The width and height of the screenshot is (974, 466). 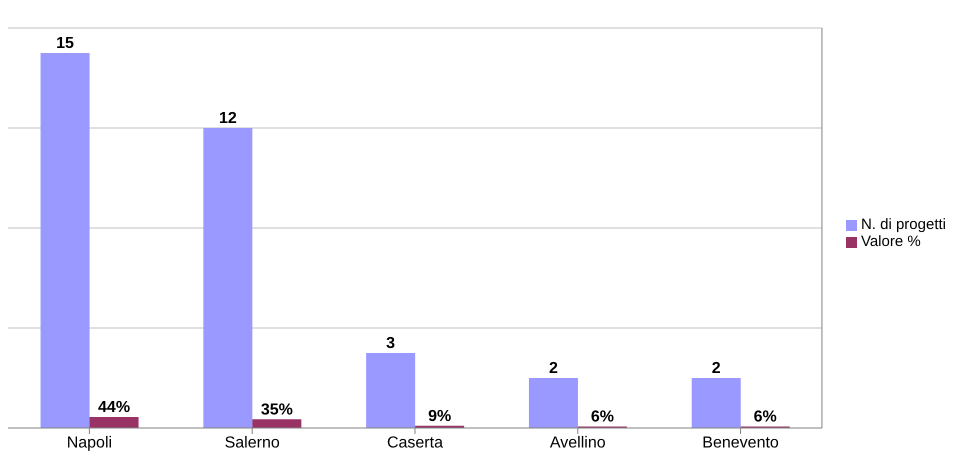 I want to click on legend-label: Valore %, so click(x=890, y=241).